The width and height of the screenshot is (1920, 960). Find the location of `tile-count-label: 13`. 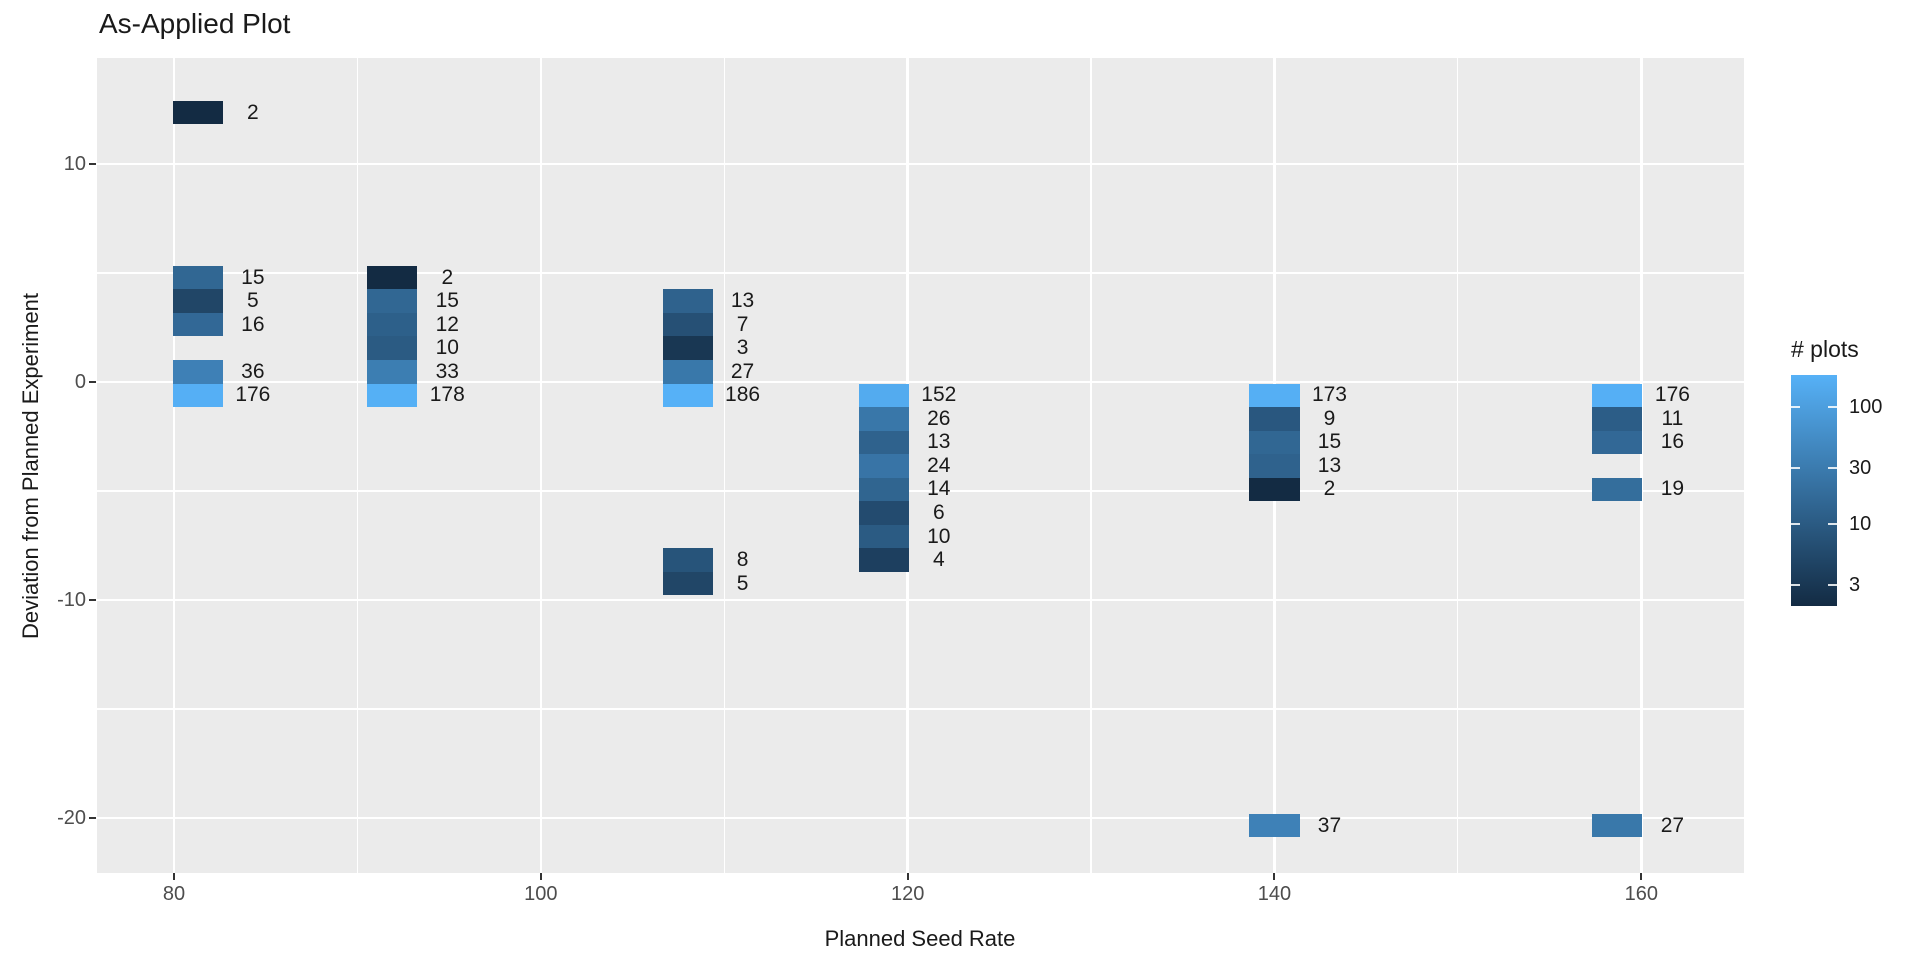

tile-count-label: 13 is located at coordinates (1329, 465).